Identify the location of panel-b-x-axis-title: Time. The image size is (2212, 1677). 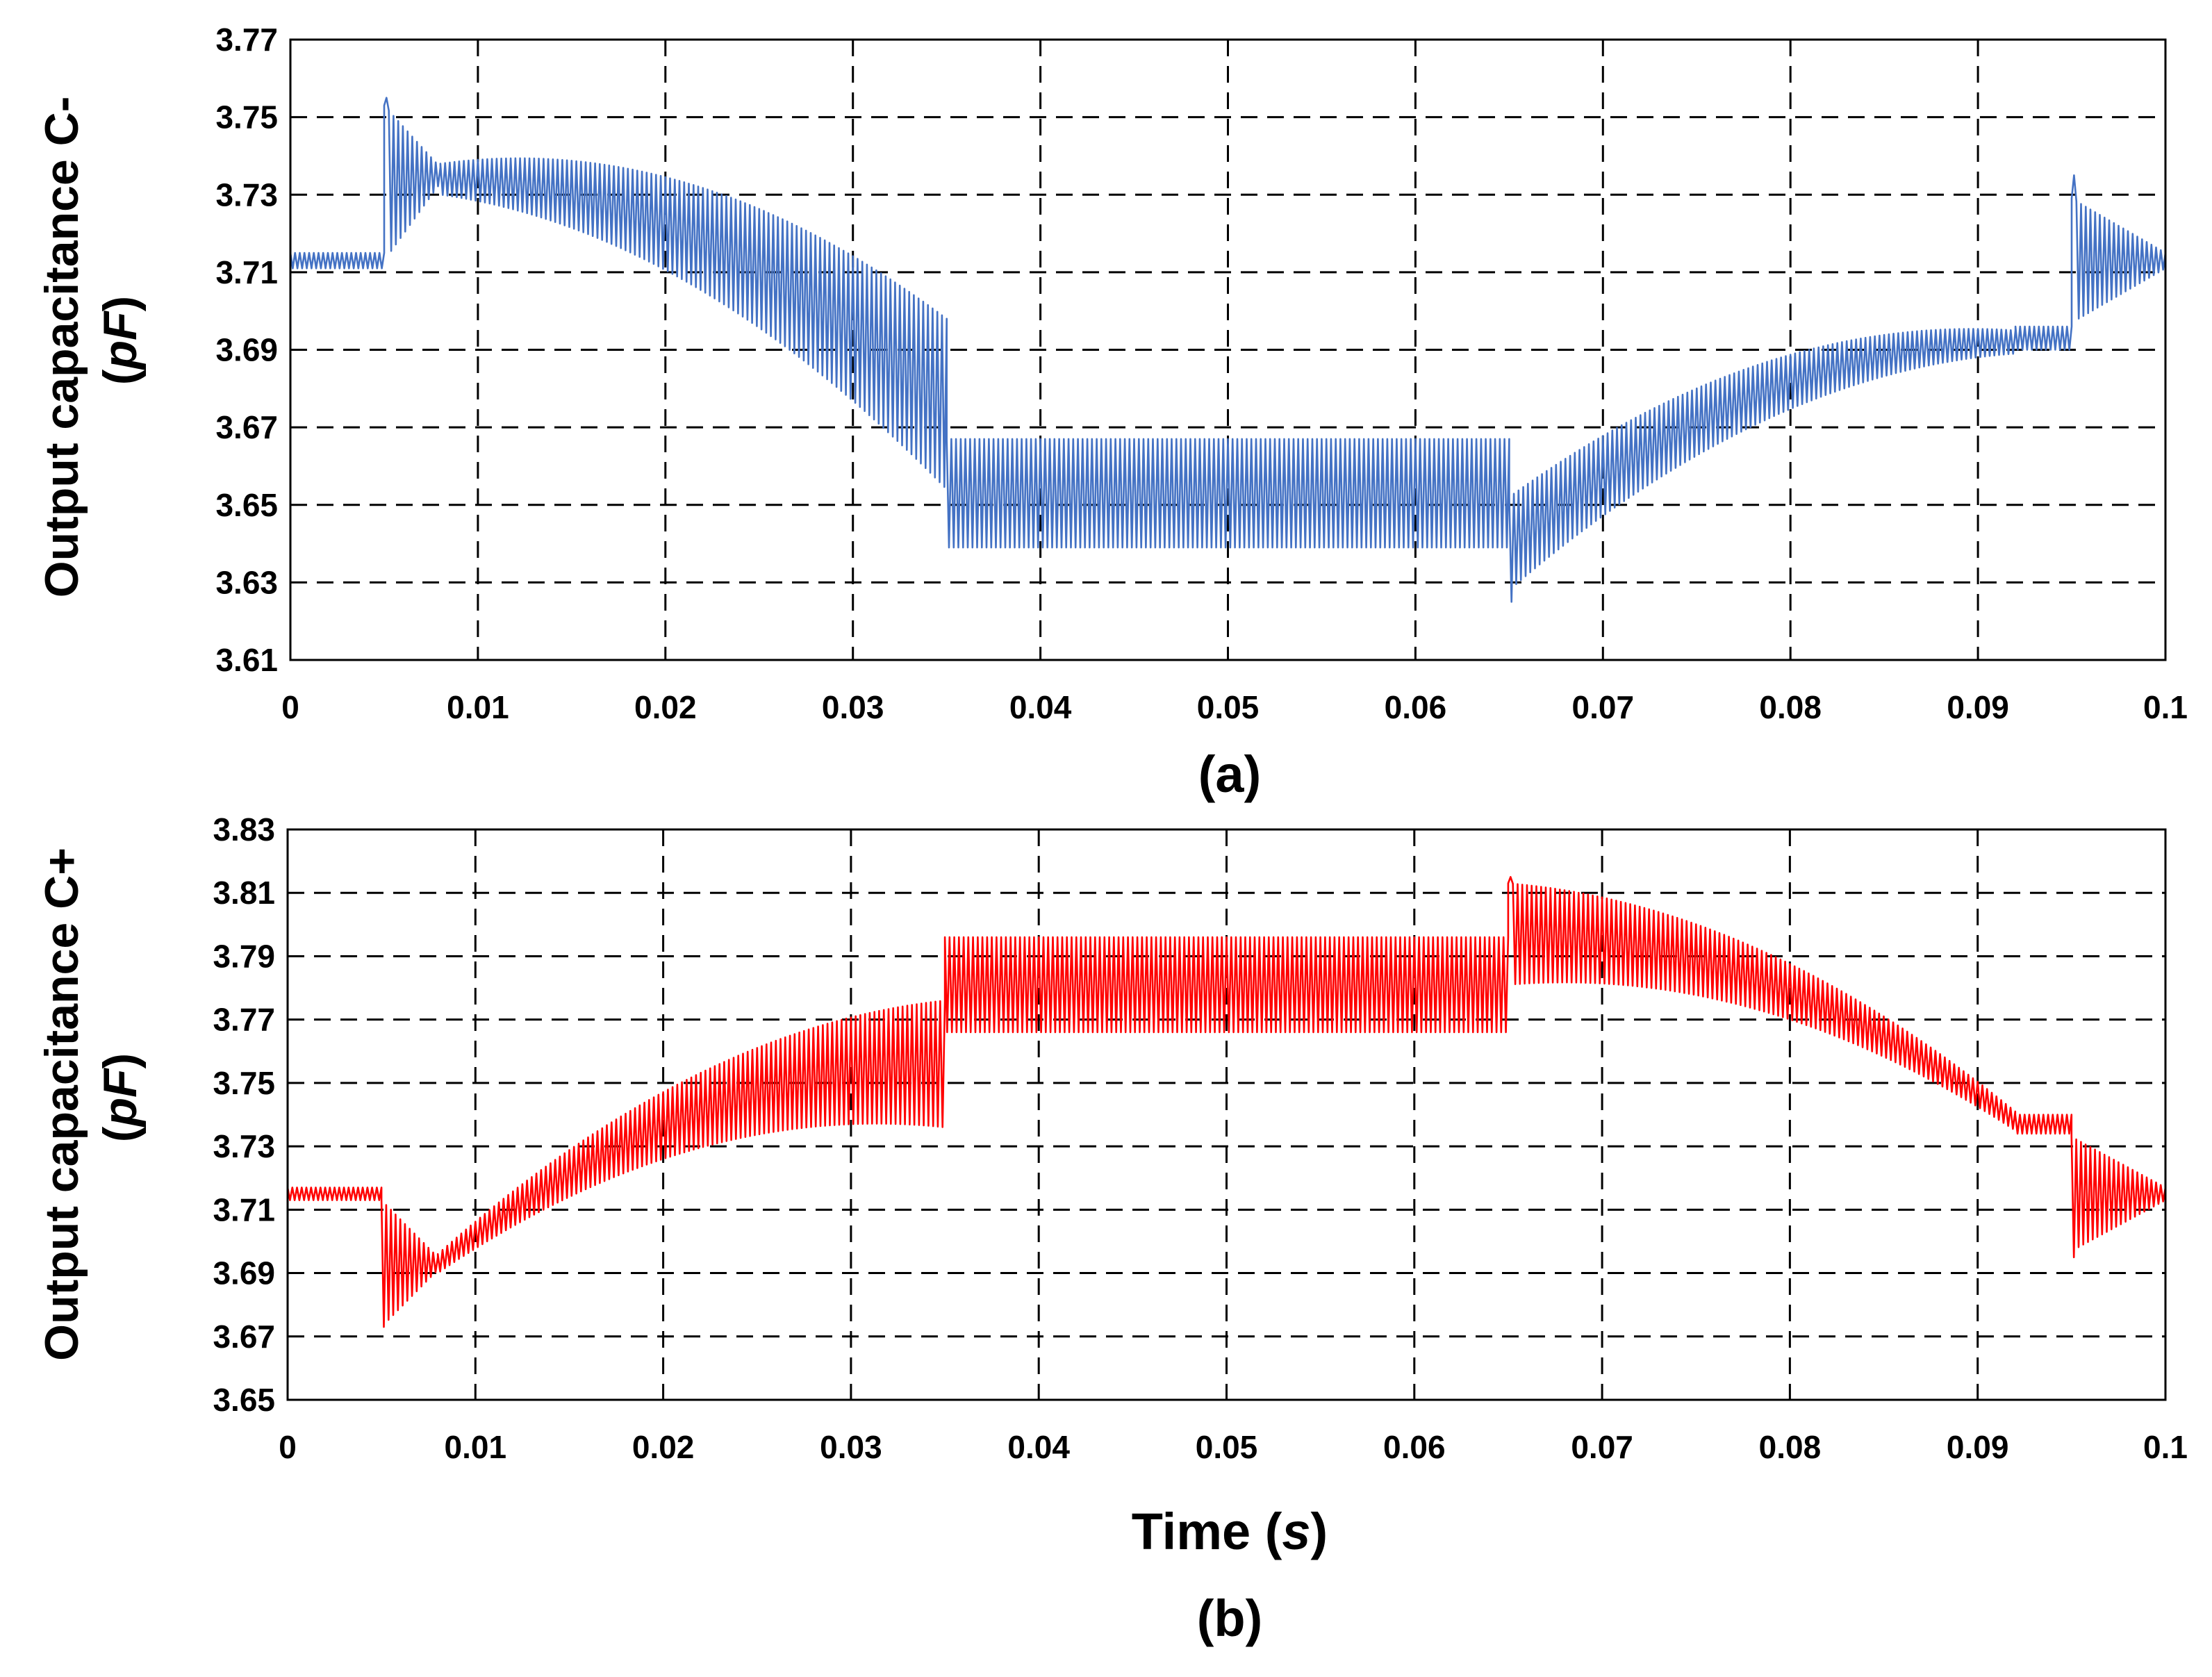
(1191, 1531).